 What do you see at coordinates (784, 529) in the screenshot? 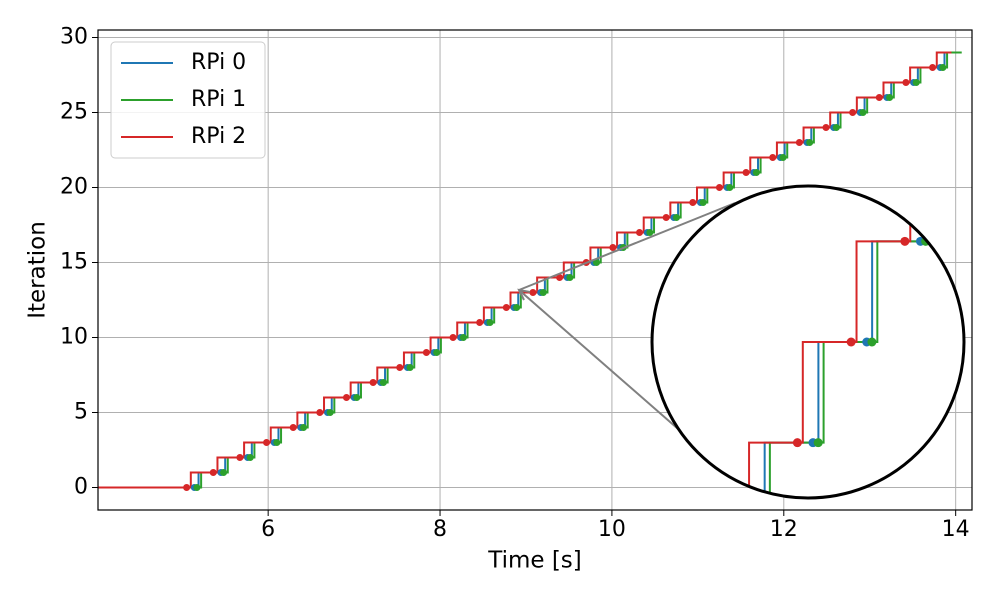
I see `x-tick-label: 12` at bounding box center [784, 529].